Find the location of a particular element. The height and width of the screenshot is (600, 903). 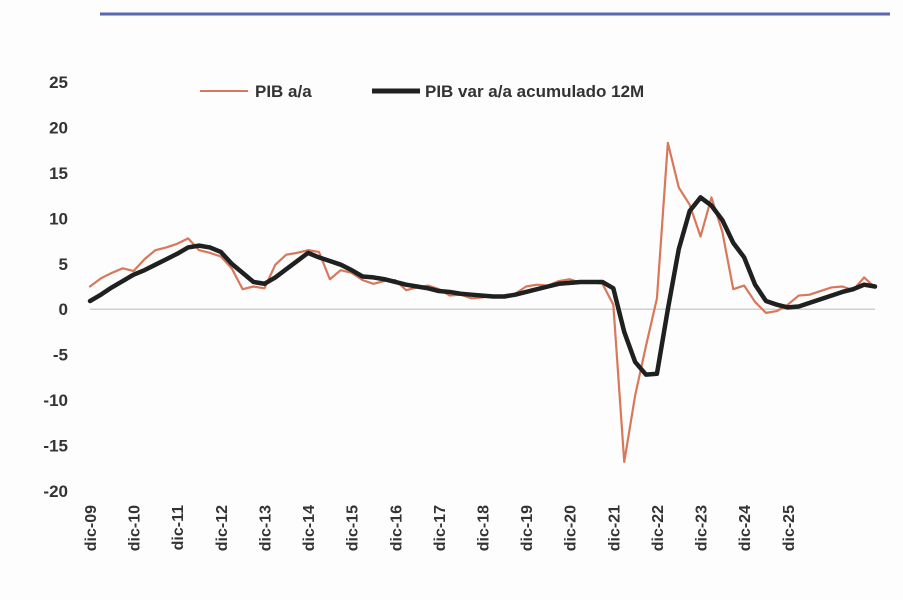

legend-label-pib-acum: PIB var a/a acumulado 12M is located at coordinates (534, 91).